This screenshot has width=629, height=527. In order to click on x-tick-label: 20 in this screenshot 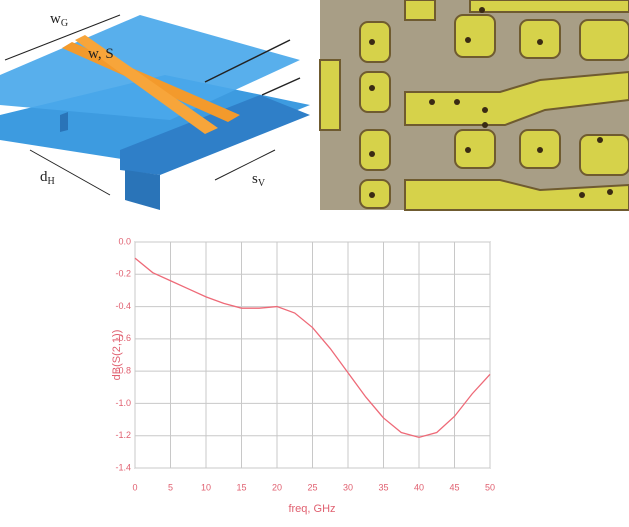, I will do `click(277, 487)`.